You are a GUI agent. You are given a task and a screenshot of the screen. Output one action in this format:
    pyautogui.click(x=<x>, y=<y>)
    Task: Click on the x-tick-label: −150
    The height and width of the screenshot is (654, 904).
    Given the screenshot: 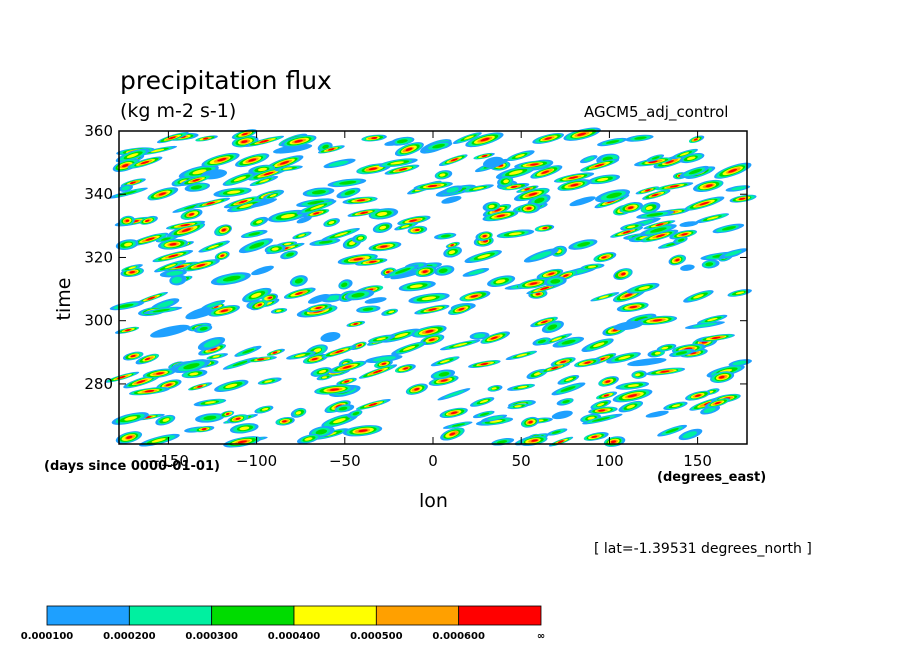 What is the action you would take?
    pyautogui.click(x=168, y=461)
    